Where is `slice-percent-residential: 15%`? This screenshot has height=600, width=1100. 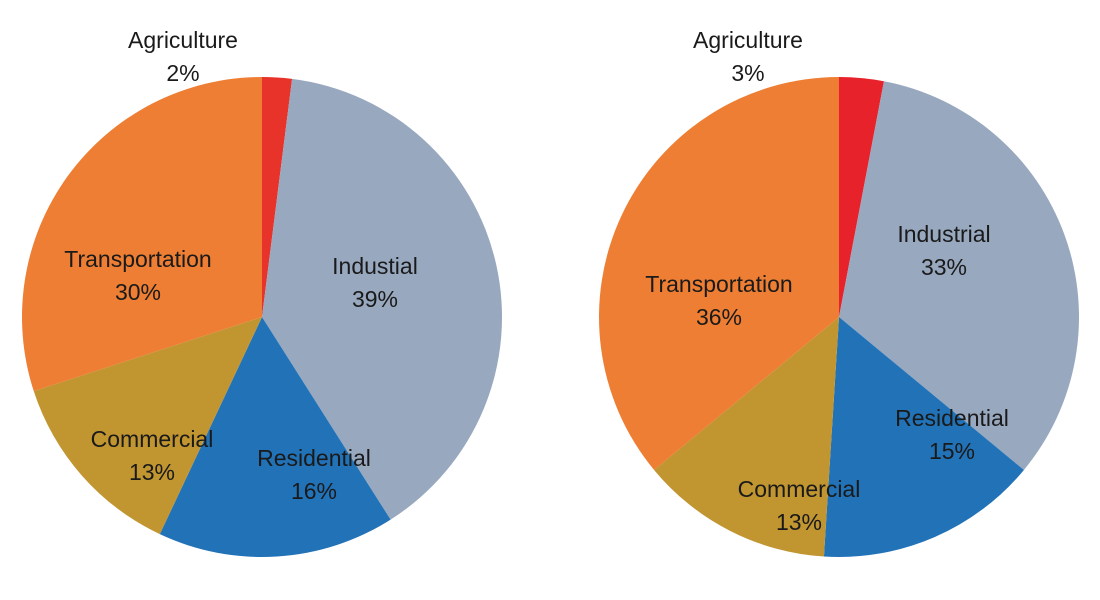
slice-percent-residential: 15% is located at coordinates (952, 451).